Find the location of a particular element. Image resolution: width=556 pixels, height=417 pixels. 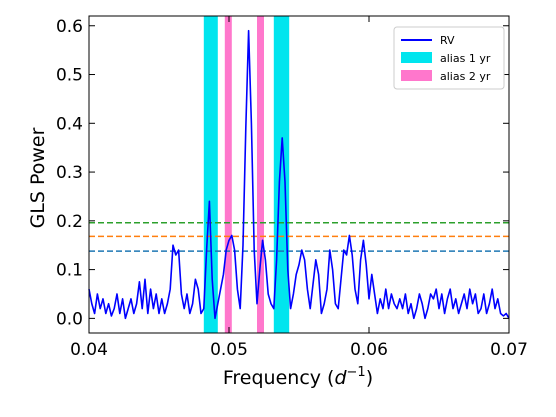

x-tick-label: 0.07 is located at coordinates (509, 350).